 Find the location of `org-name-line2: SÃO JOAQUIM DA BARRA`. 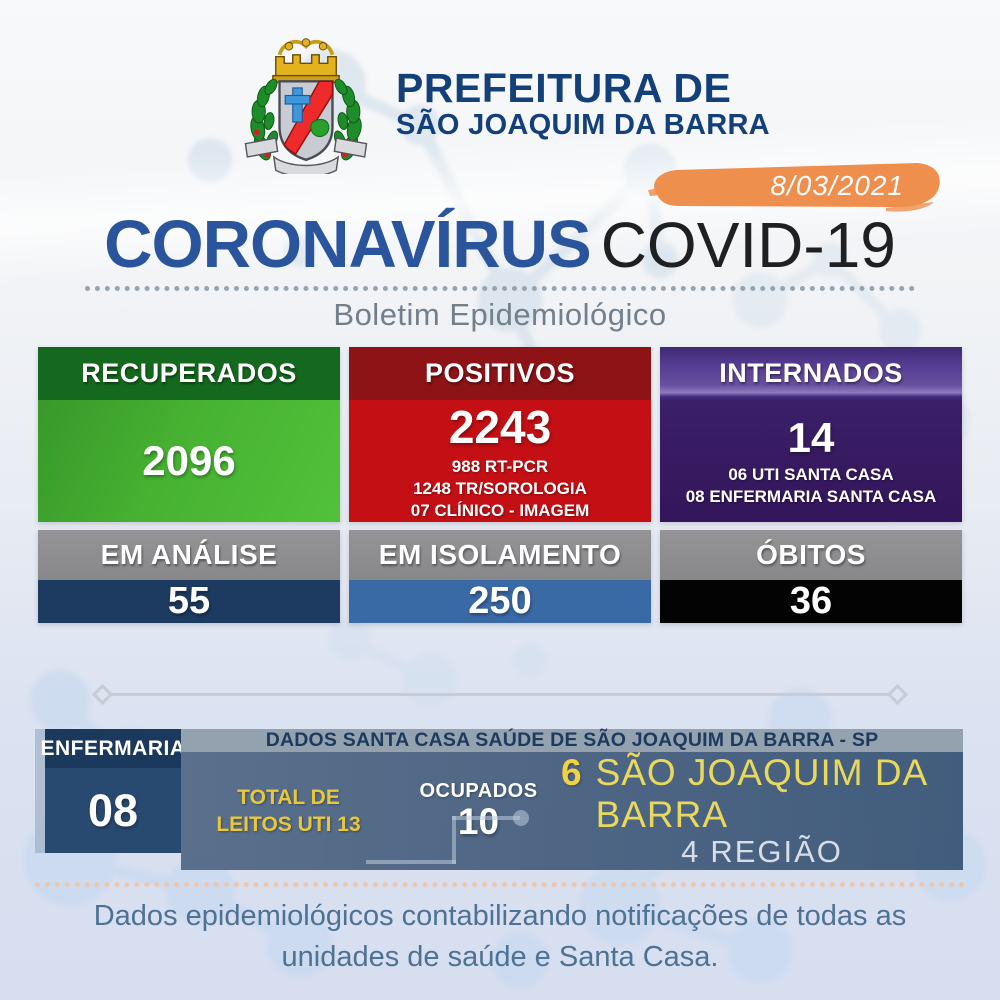

org-name-line2: SÃO JOAQUIM DA BARRA is located at coordinates (583, 124).